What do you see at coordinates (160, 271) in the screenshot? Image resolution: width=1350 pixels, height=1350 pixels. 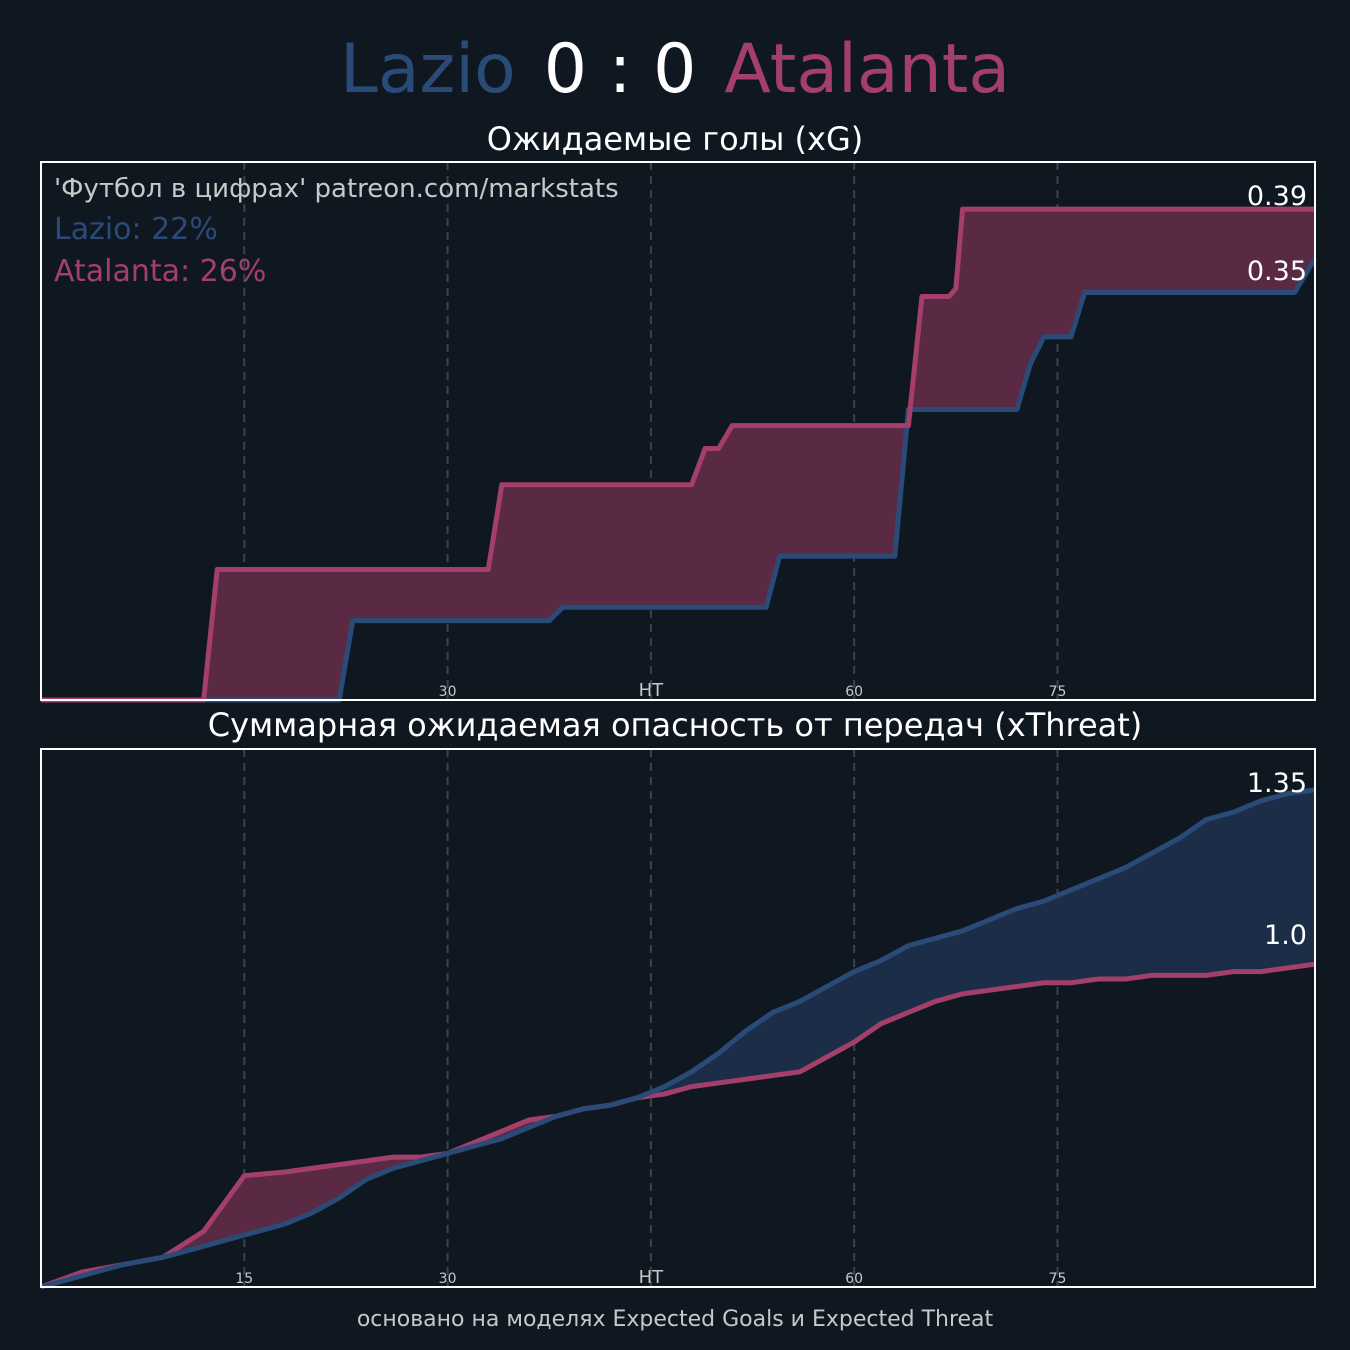 I see `legend-away: Atalanta: 26%` at bounding box center [160, 271].